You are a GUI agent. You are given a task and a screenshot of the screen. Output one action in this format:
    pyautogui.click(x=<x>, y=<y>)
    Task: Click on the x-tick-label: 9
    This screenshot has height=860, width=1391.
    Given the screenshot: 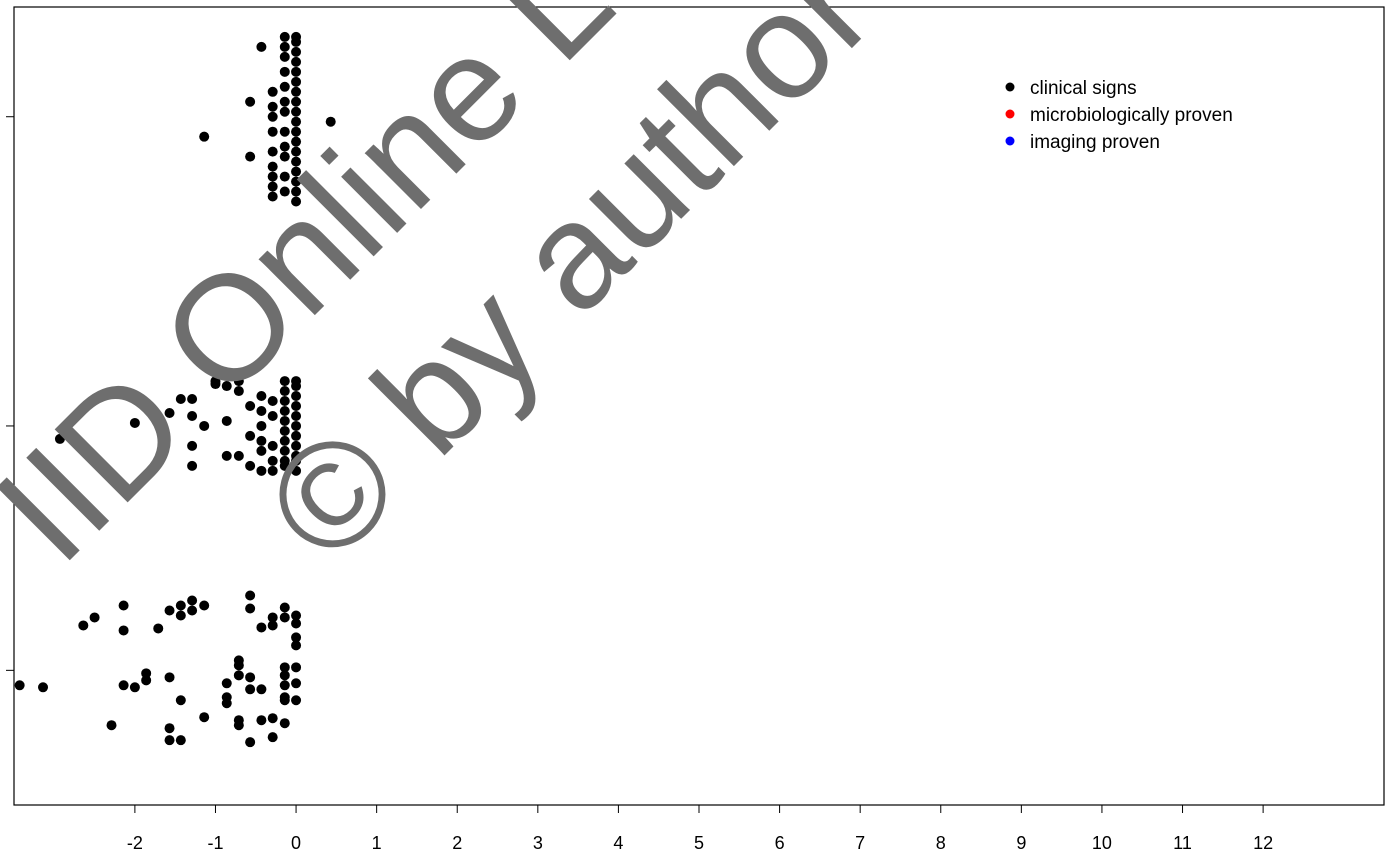 What is the action you would take?
    pyautogui.click(x=1021, y=843)
    